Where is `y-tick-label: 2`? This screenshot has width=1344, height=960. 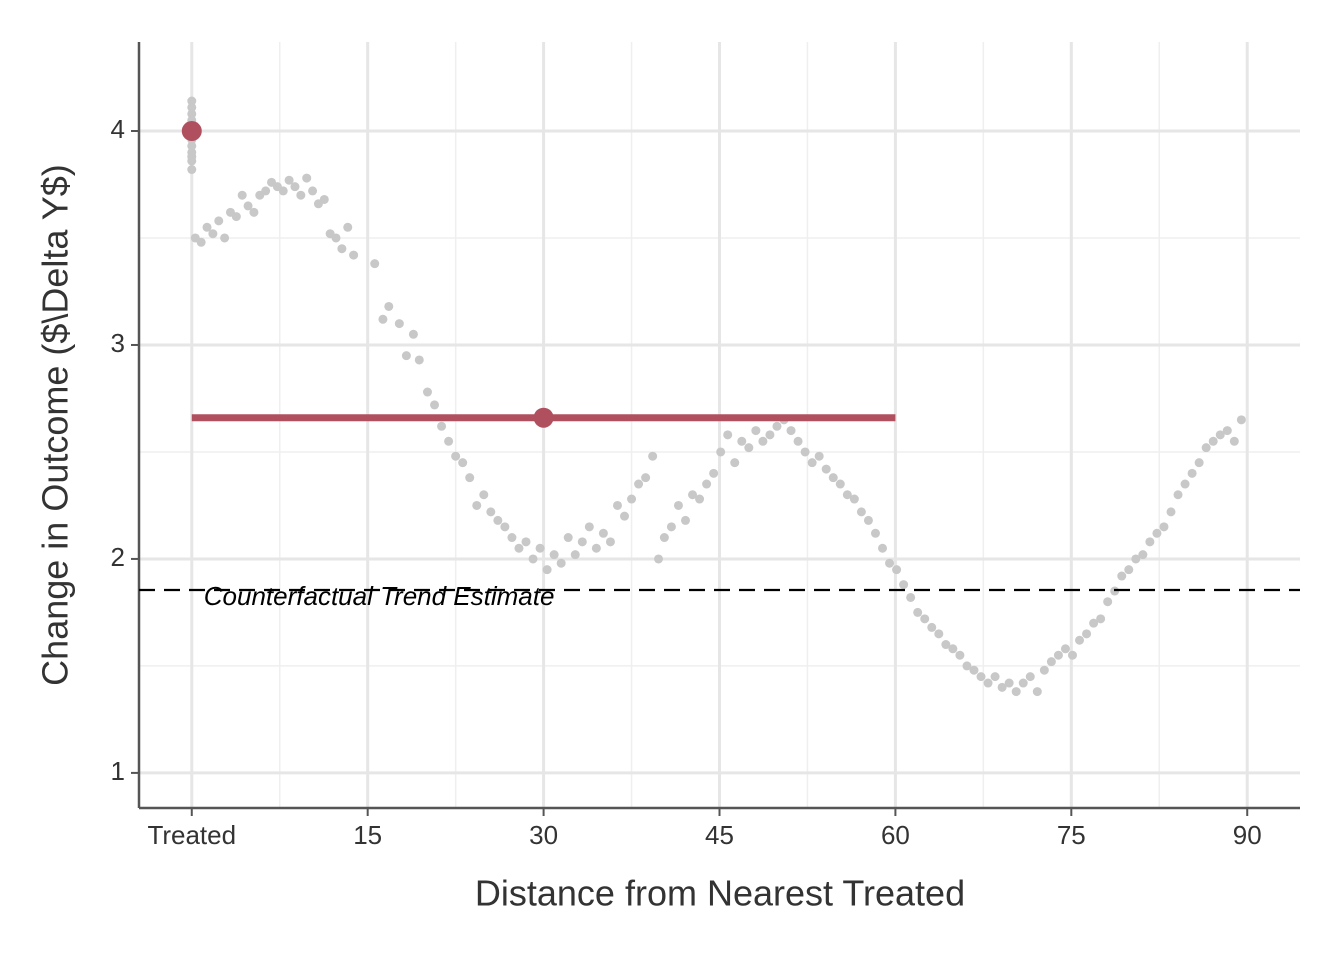
y-tick-label: 2 is located at coordinates (118, 557).